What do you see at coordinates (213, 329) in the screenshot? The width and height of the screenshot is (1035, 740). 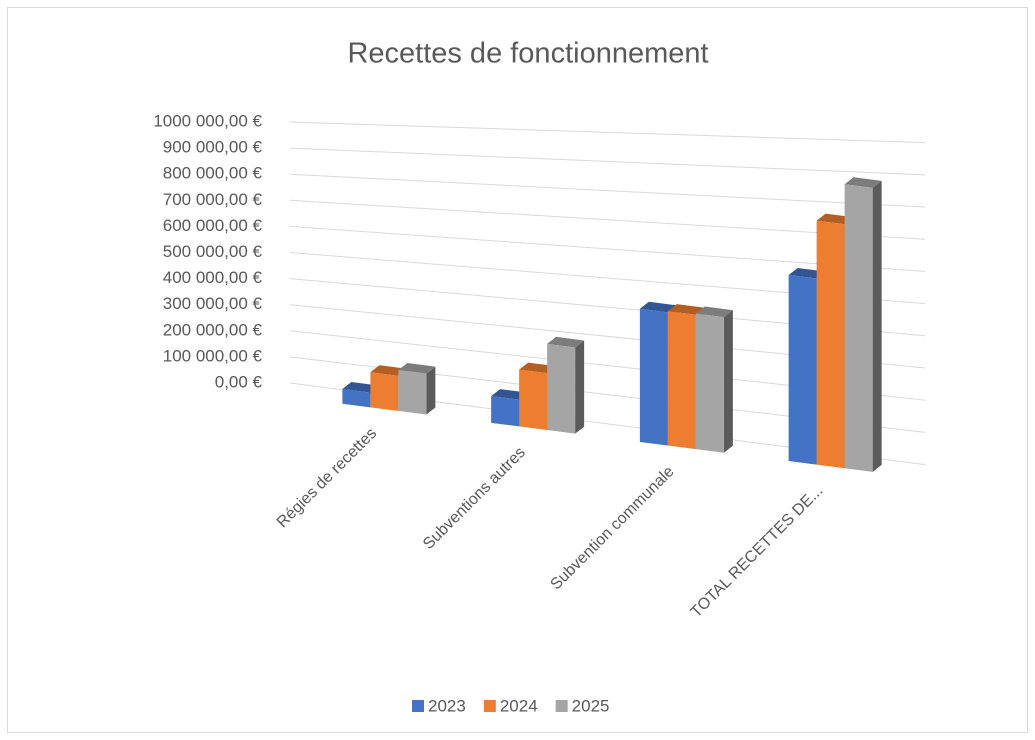 I see `y-tick-label: 200 000,00 €` at bounding box center [213, 329].